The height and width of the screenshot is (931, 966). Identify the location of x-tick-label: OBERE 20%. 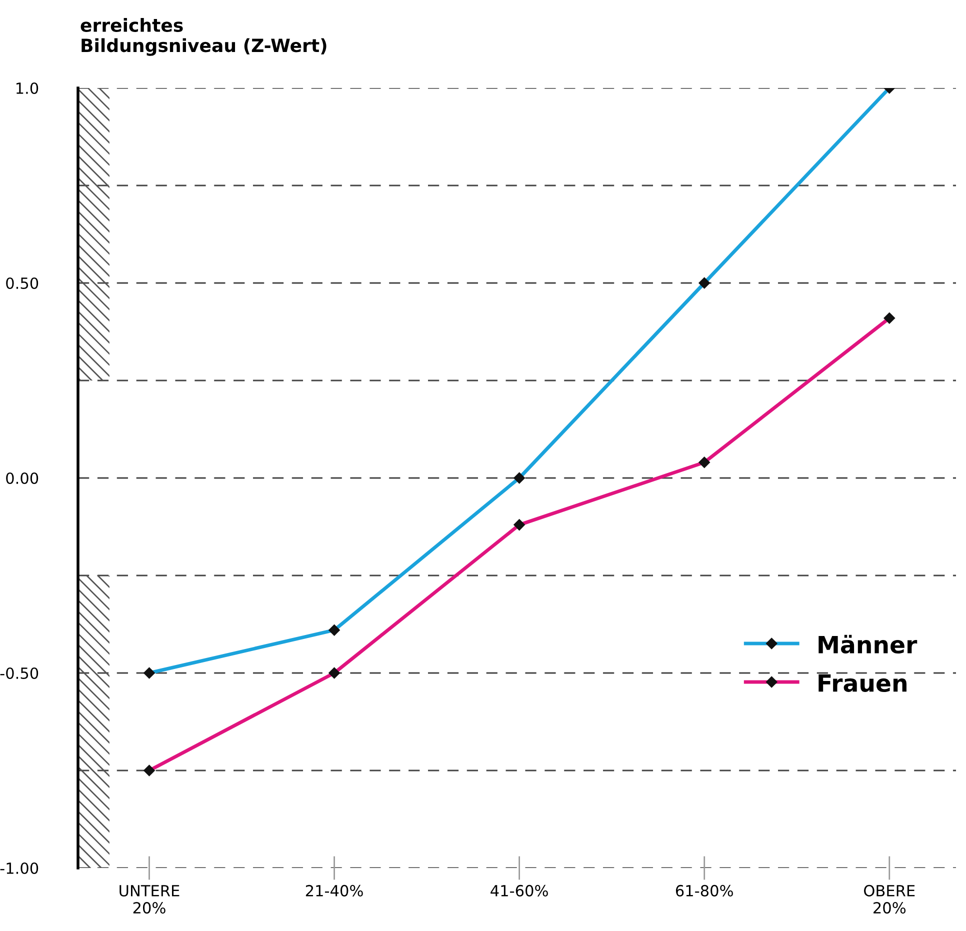
(889, 899).